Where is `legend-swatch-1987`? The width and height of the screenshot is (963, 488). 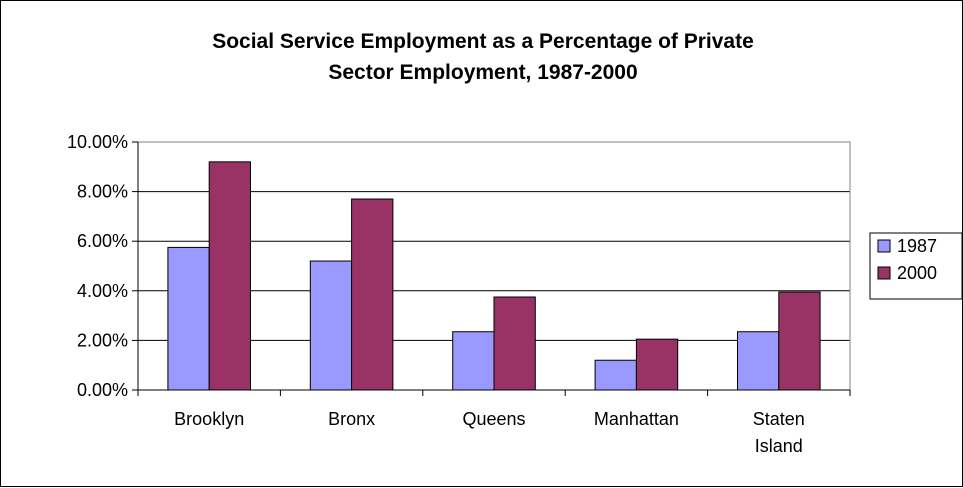
legend-swatch-1987 is located at coordinates (884, 246).